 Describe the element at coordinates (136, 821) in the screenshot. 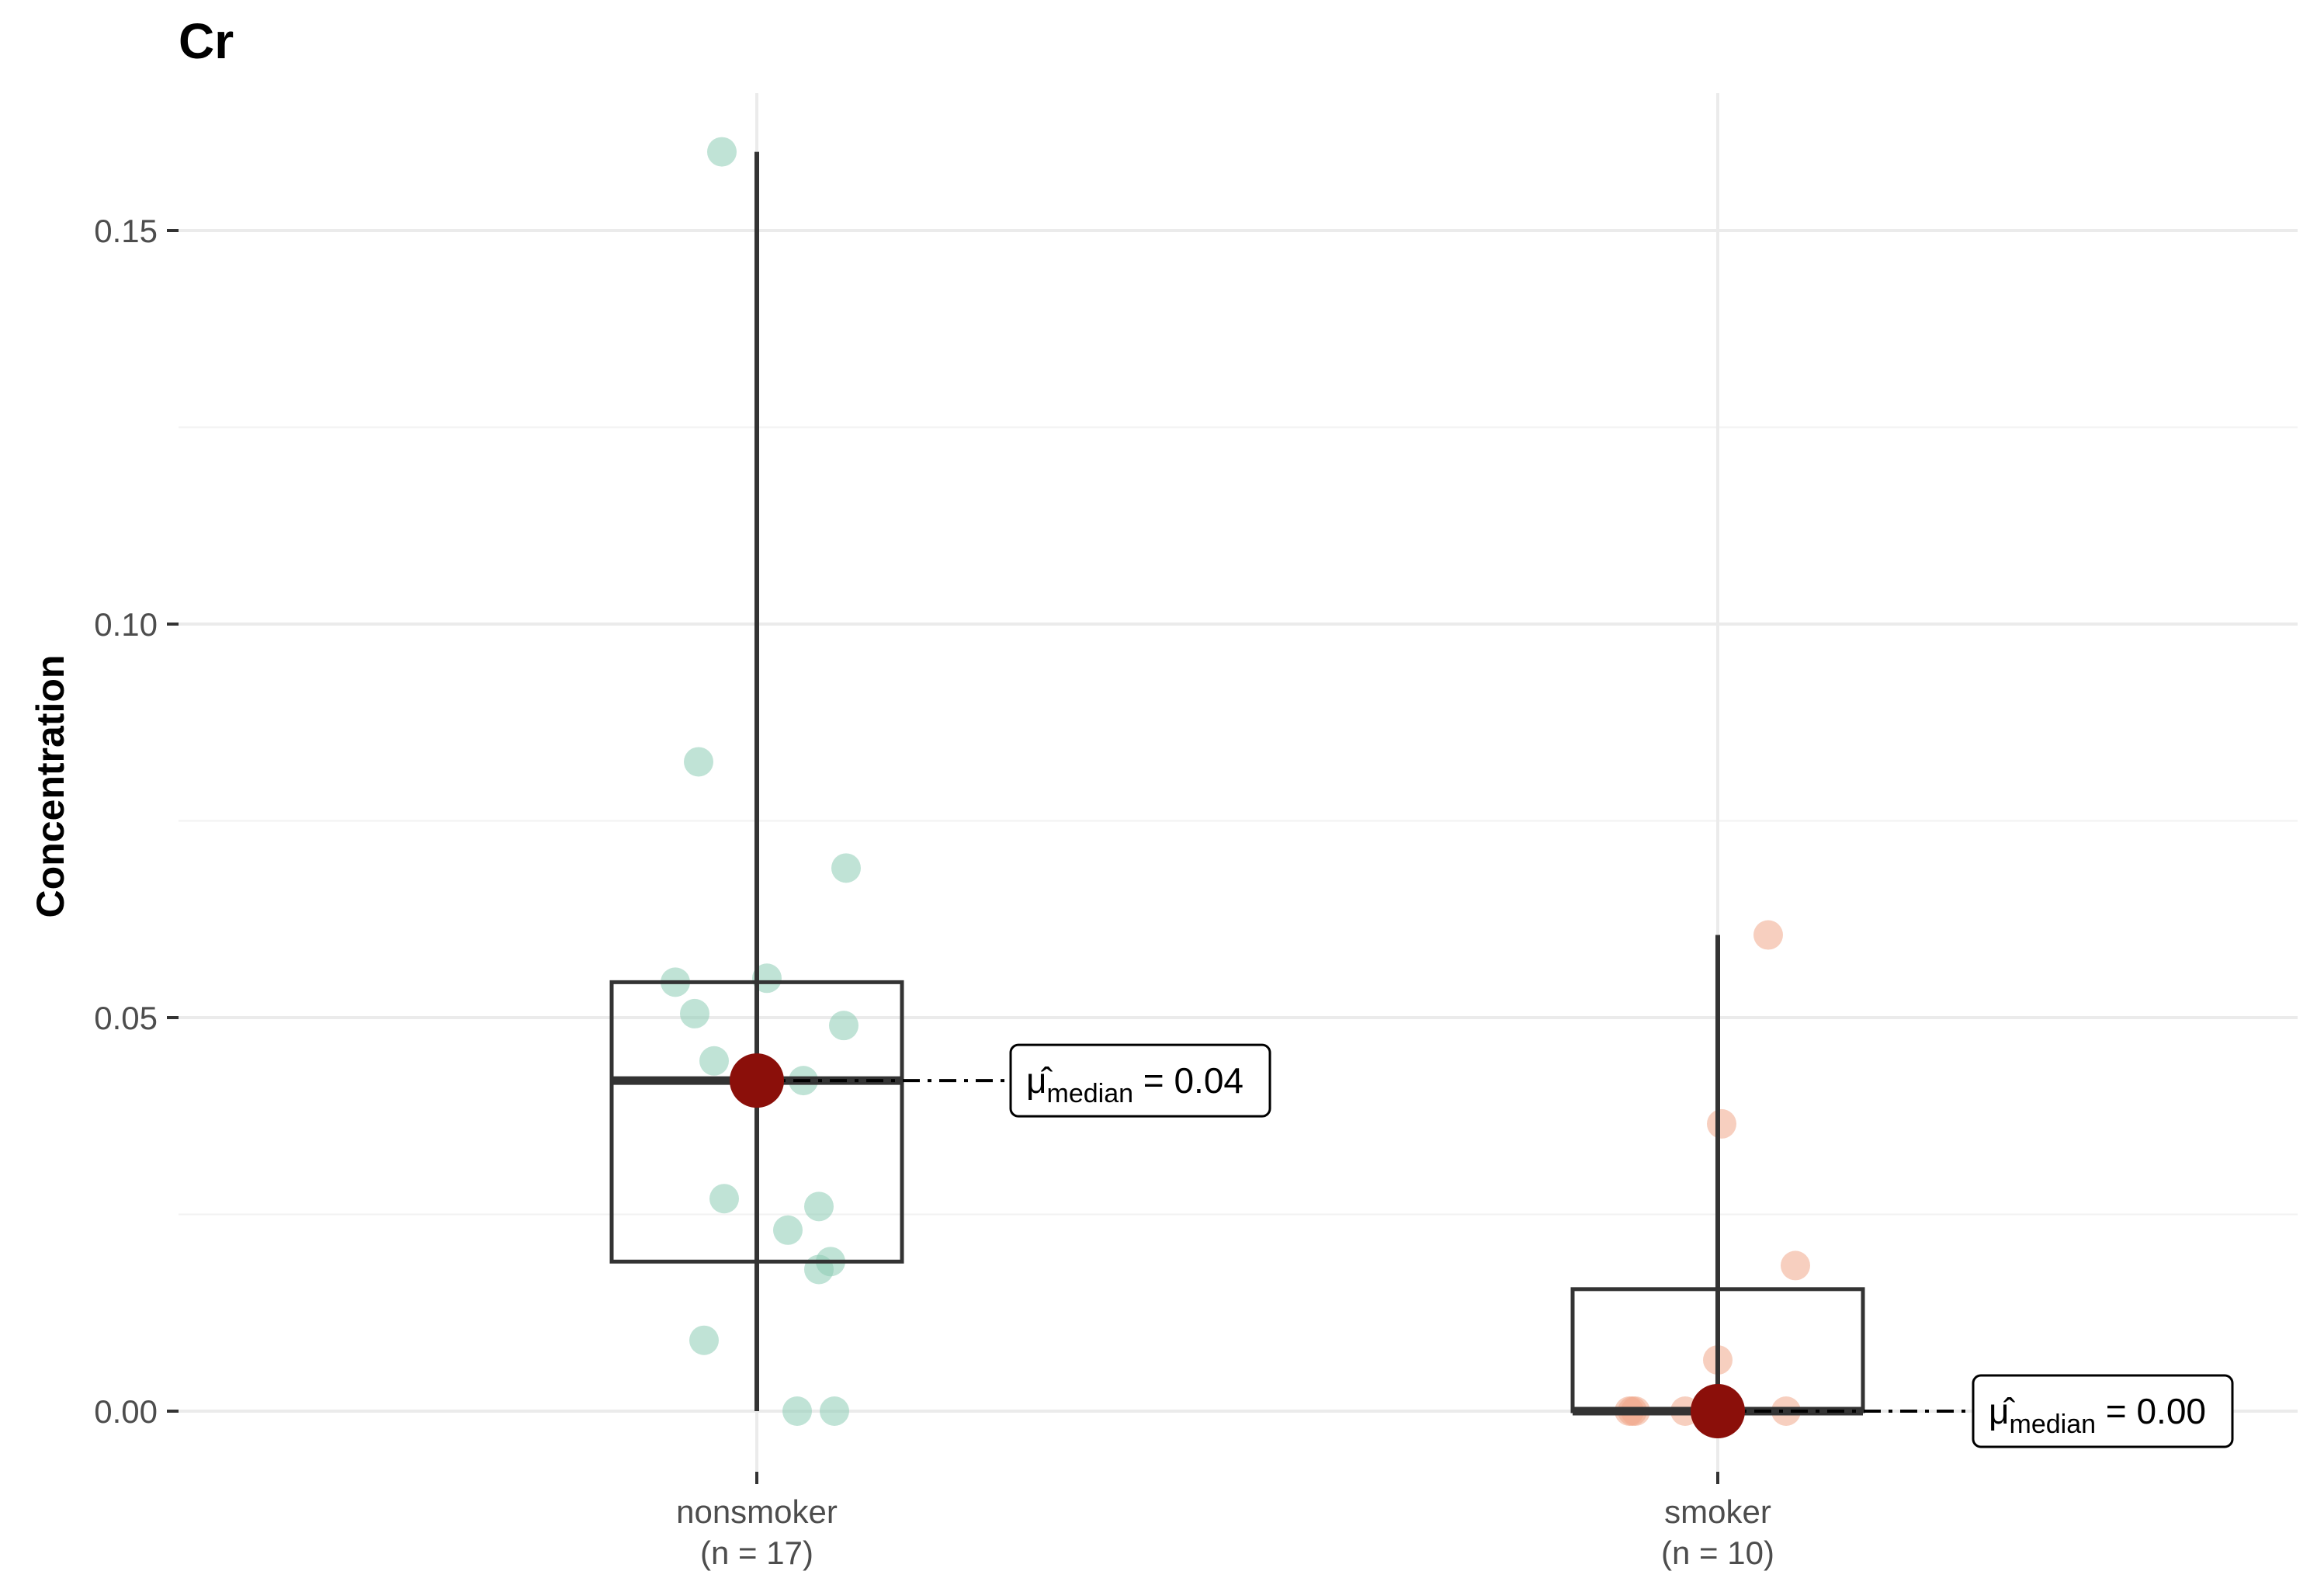

I see `y-axis: 0.00 0.05 0.10 0.15` at that location.